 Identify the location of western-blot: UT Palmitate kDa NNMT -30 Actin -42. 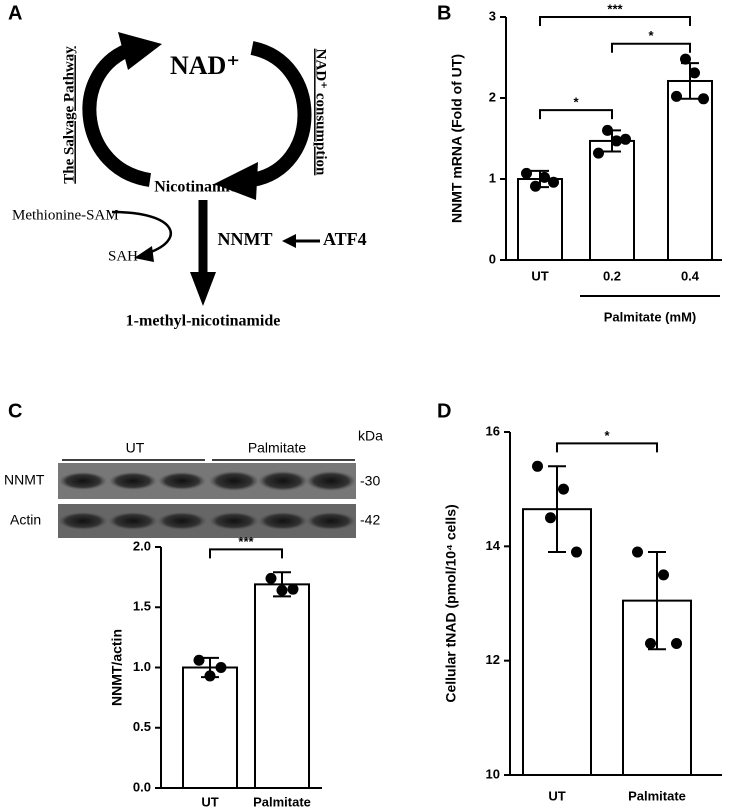
(193, 483).